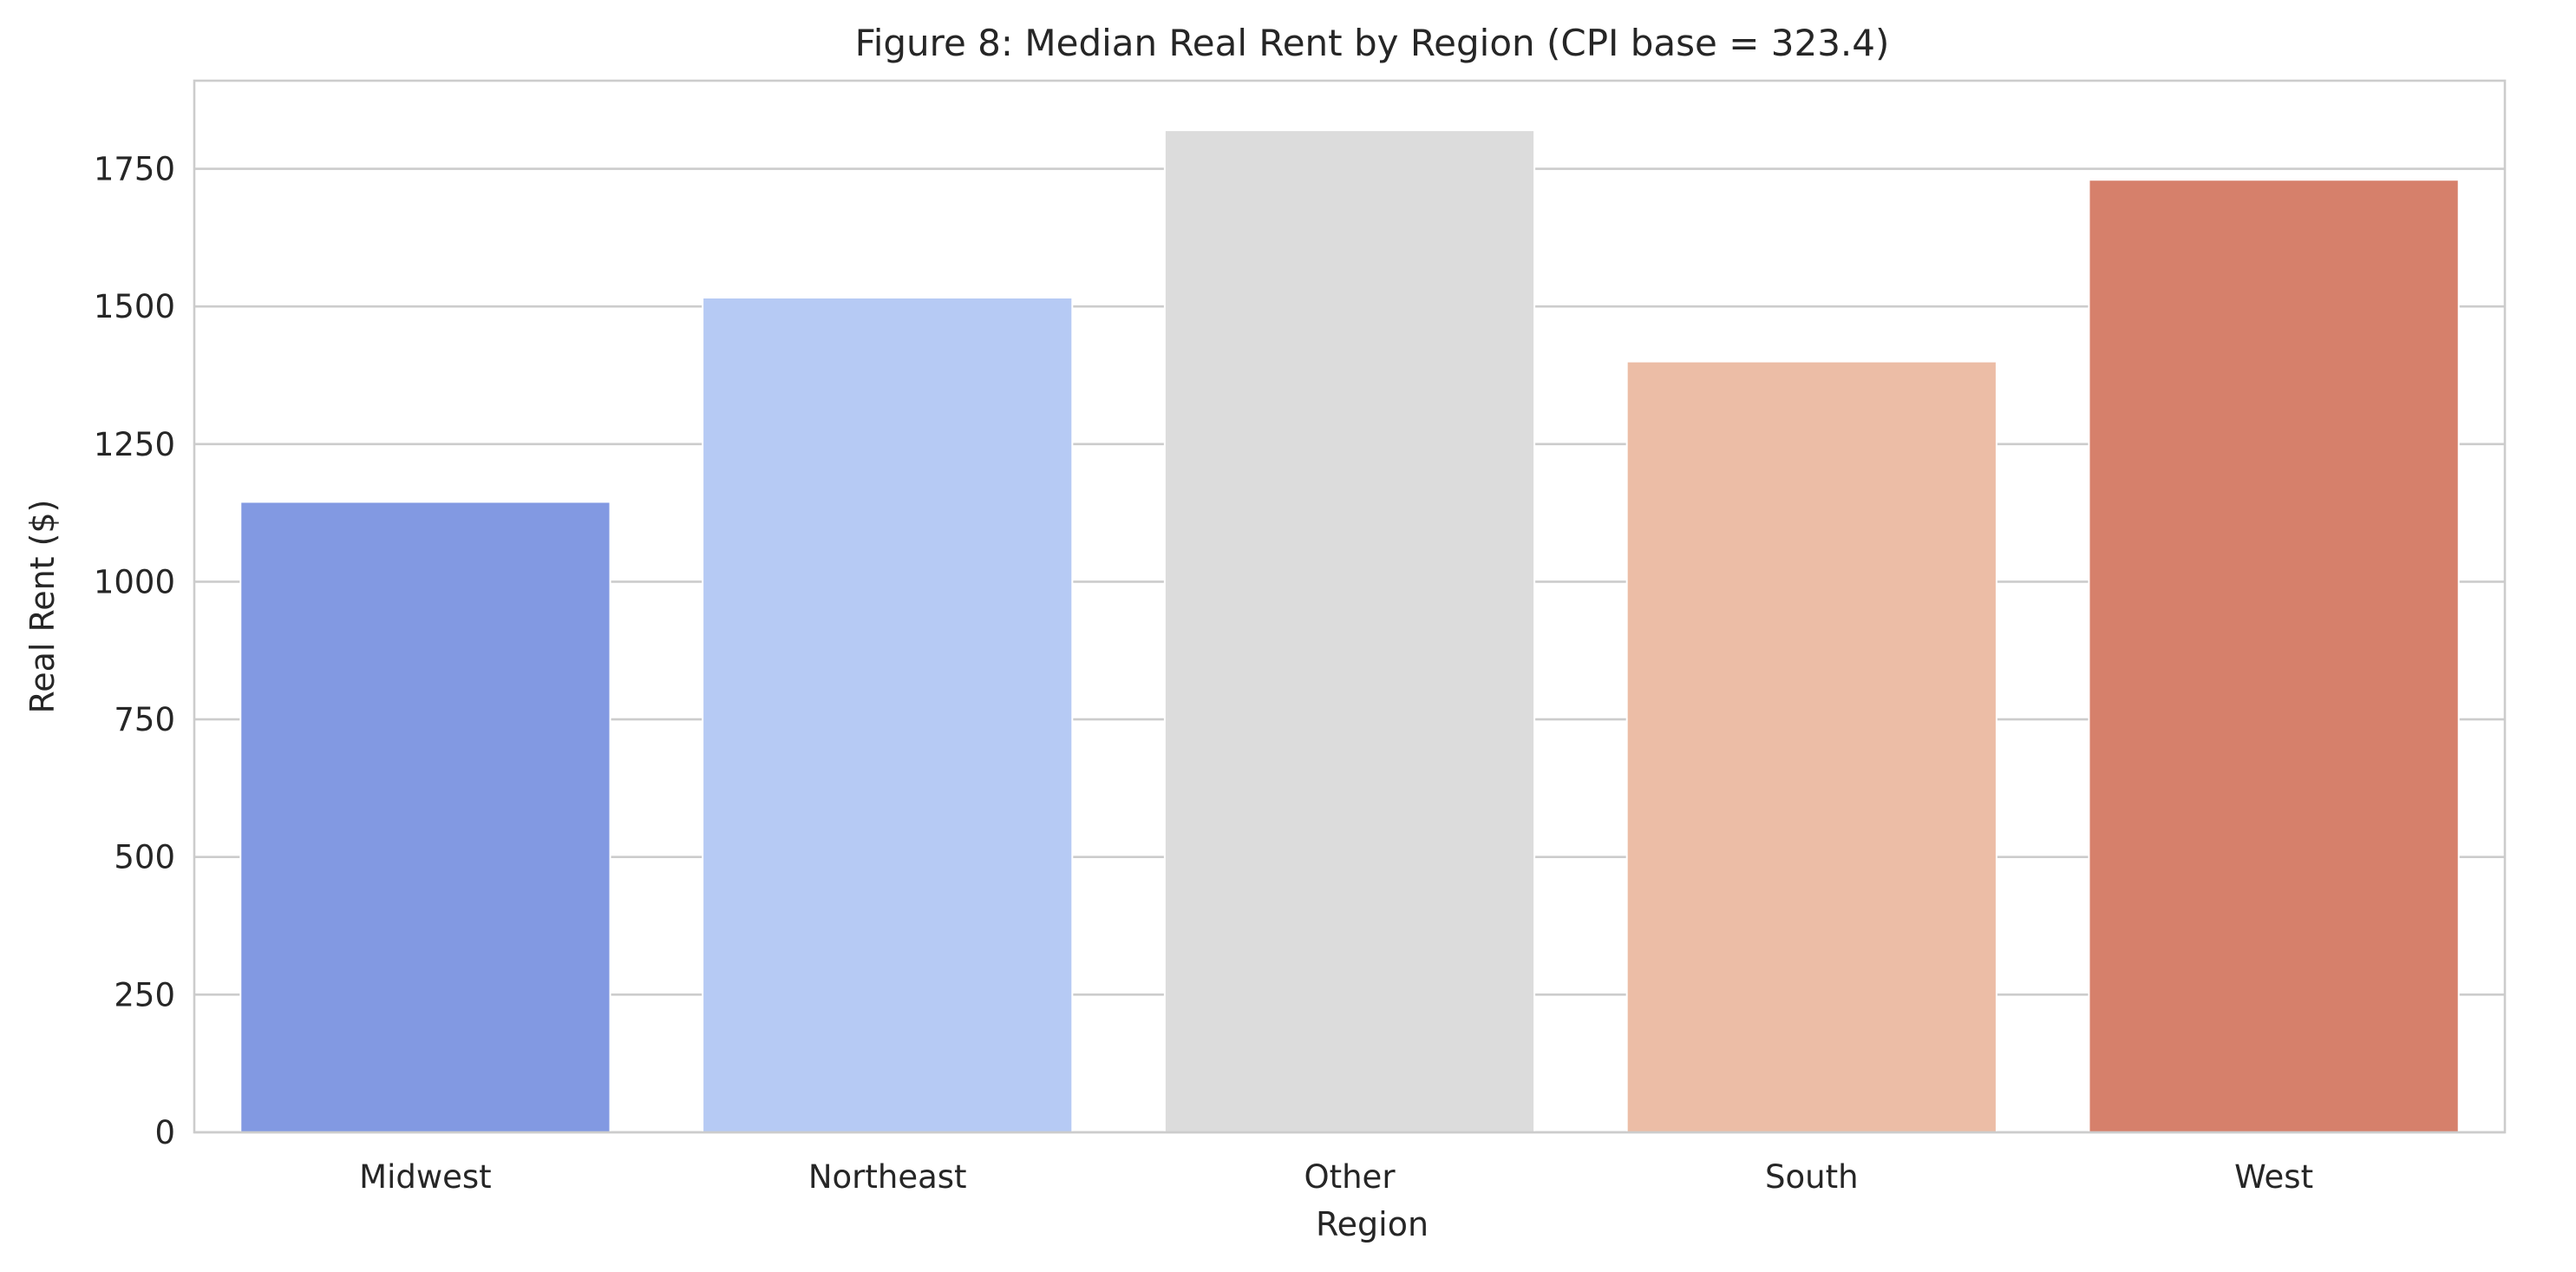  I want to click on bar-other, so click(1349, 631).